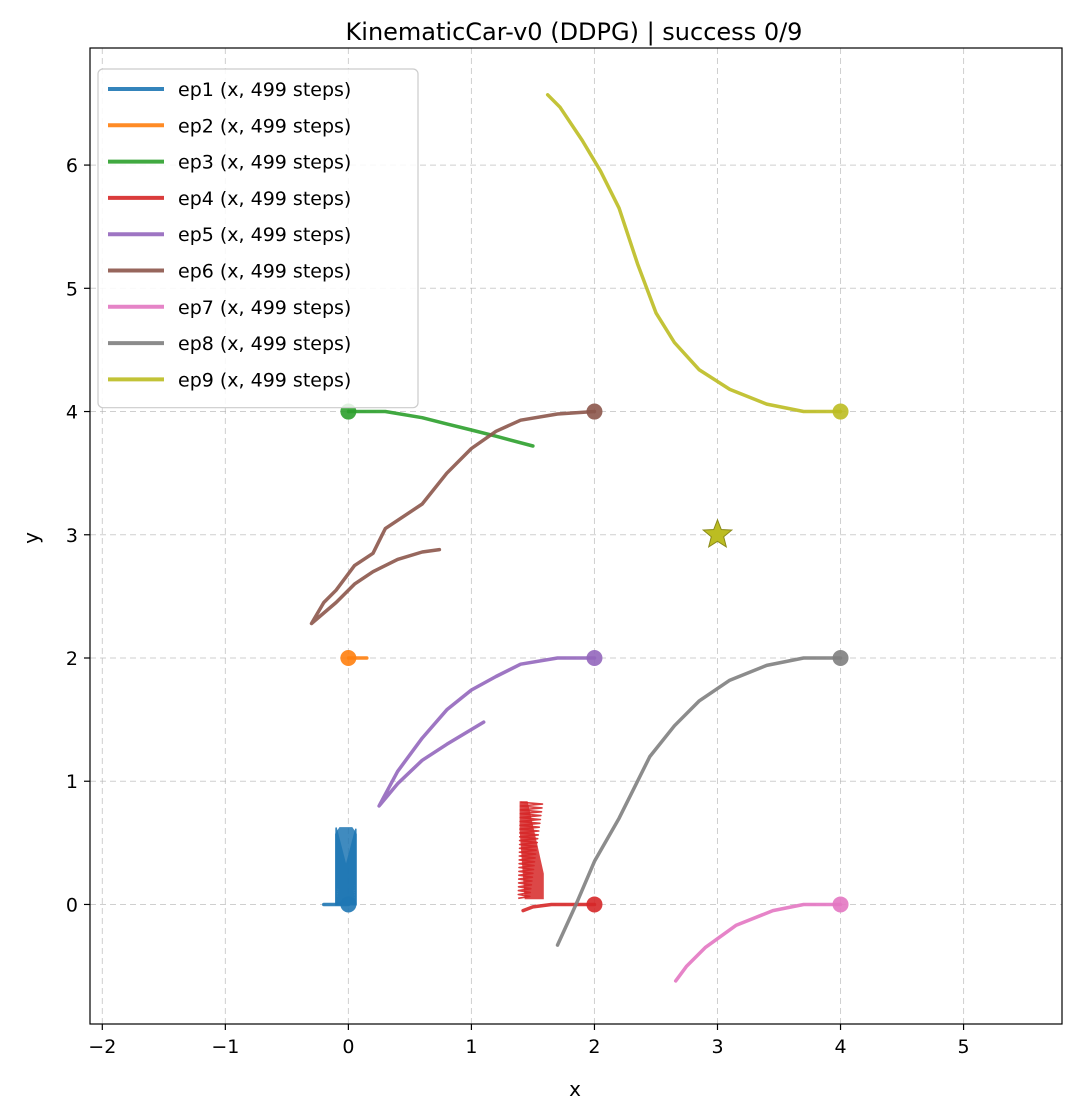 The image size is (1080, 1119). What do you see at coordinates (530, 850) in the screenshot?
I see `ep4-oscillation-line` at bounding box center [530, 850].